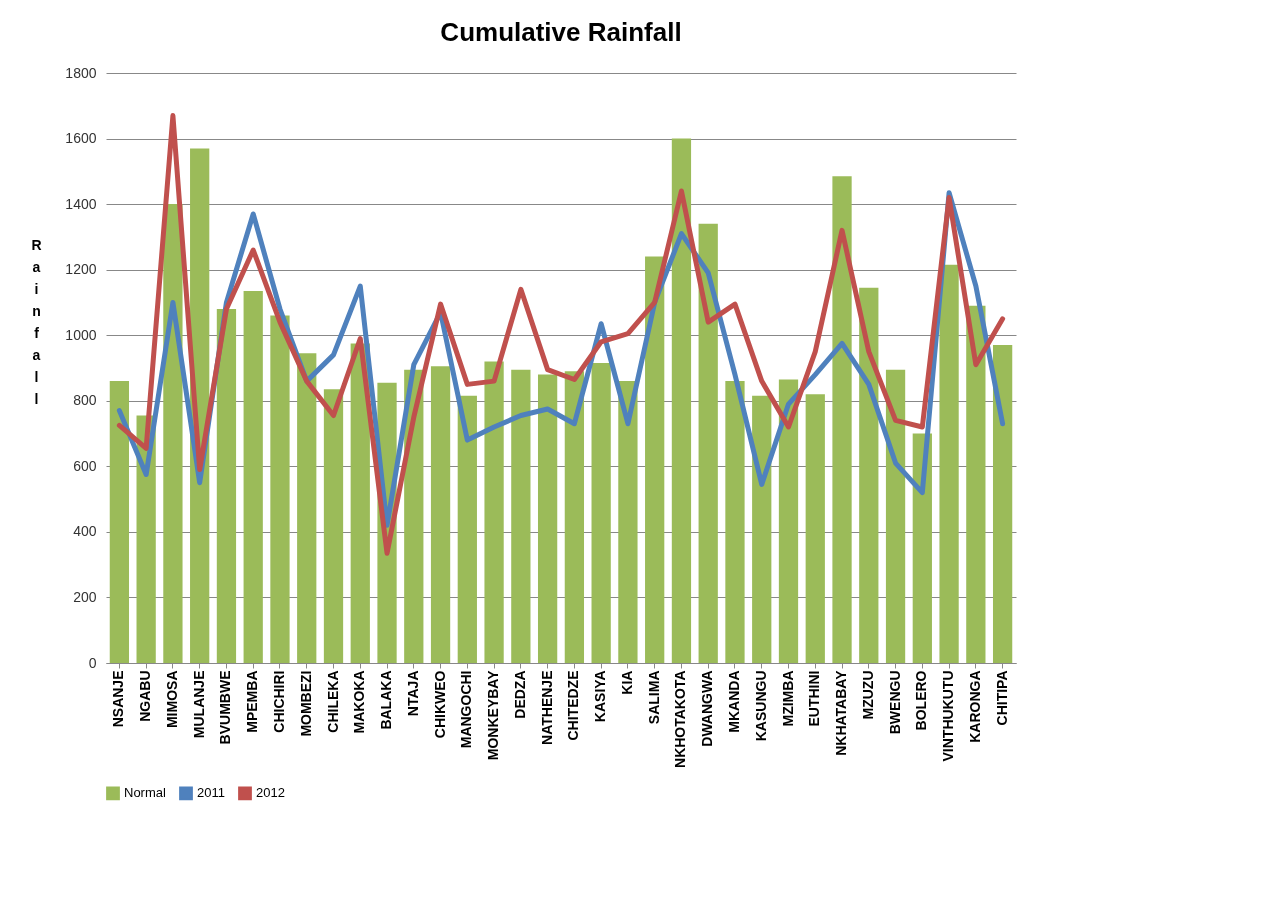 The image size is (1265, 919). I want to click on y-tick-label: 1800, so click(81, 72).